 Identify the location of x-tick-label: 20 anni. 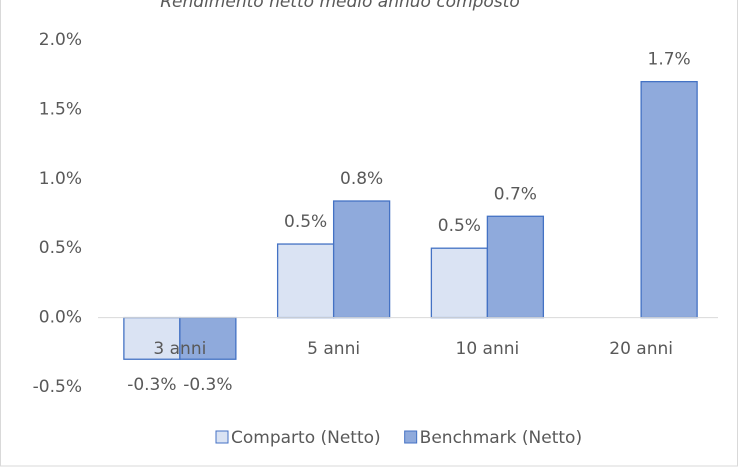
(641, 349).